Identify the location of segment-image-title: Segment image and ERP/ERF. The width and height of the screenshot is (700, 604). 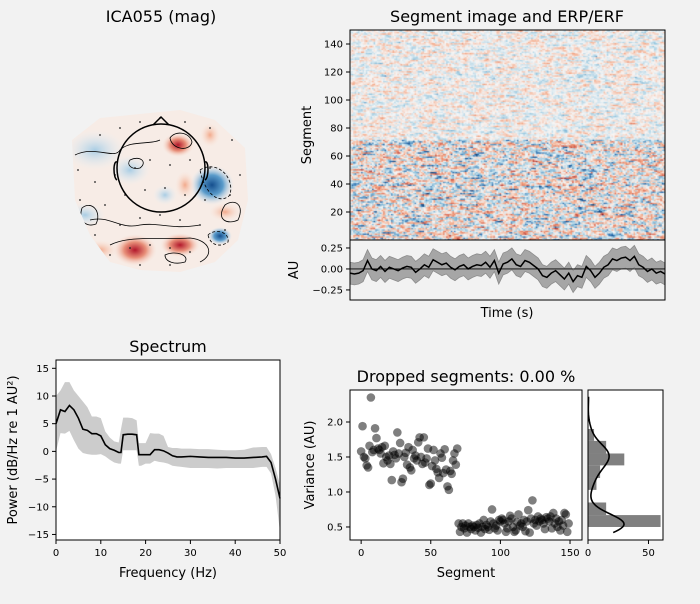
(507, 16).